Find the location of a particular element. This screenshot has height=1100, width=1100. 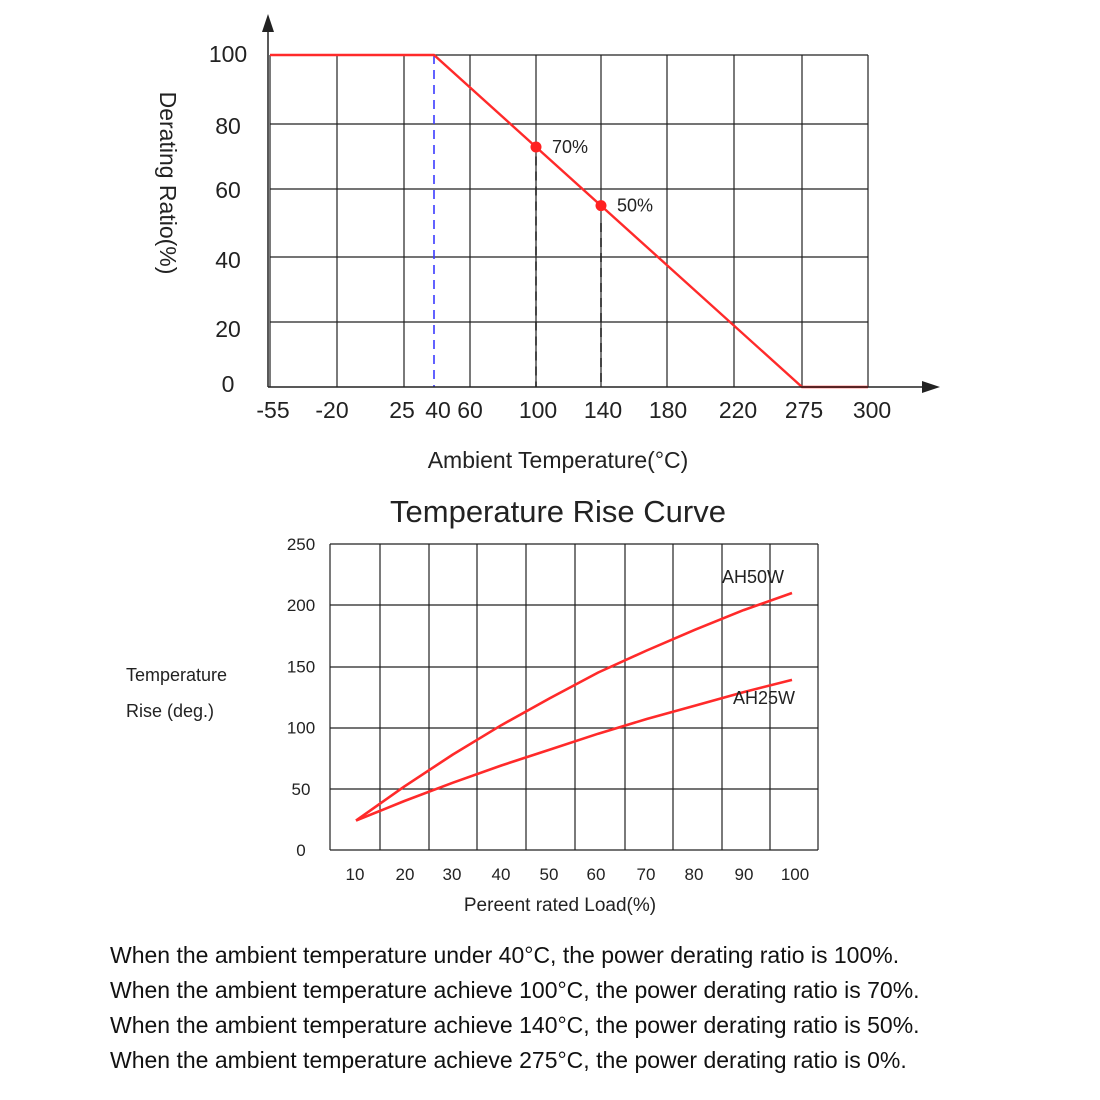

rise-y-axis-label-line2: Rise (deg.) is located at coordinates (170, 711).